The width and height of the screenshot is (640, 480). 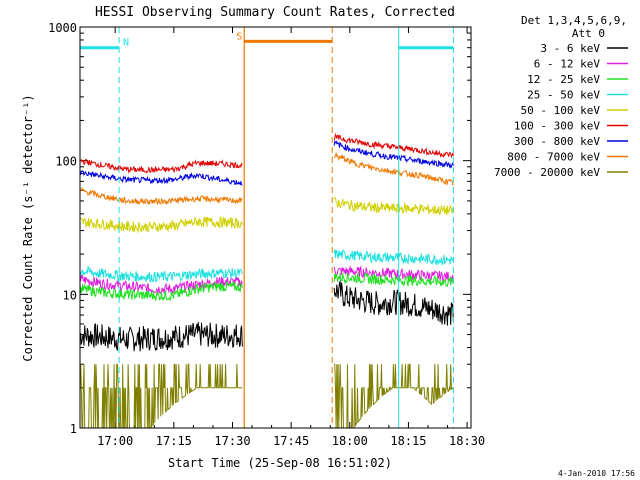 What do you see at coordinates (561, 110) in the screenshot?
I see `legend-label: 50 - 100 keV` at bounding box center [561, 110].